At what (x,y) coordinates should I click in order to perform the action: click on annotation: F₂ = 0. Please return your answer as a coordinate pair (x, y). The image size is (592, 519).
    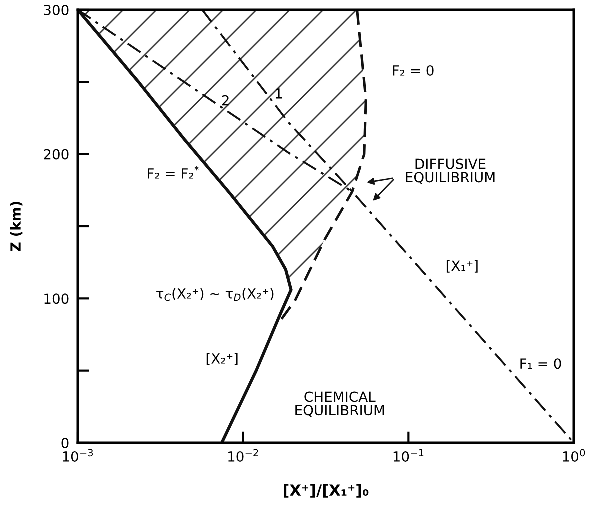
    Looking at the image, I should click on (413, 70).